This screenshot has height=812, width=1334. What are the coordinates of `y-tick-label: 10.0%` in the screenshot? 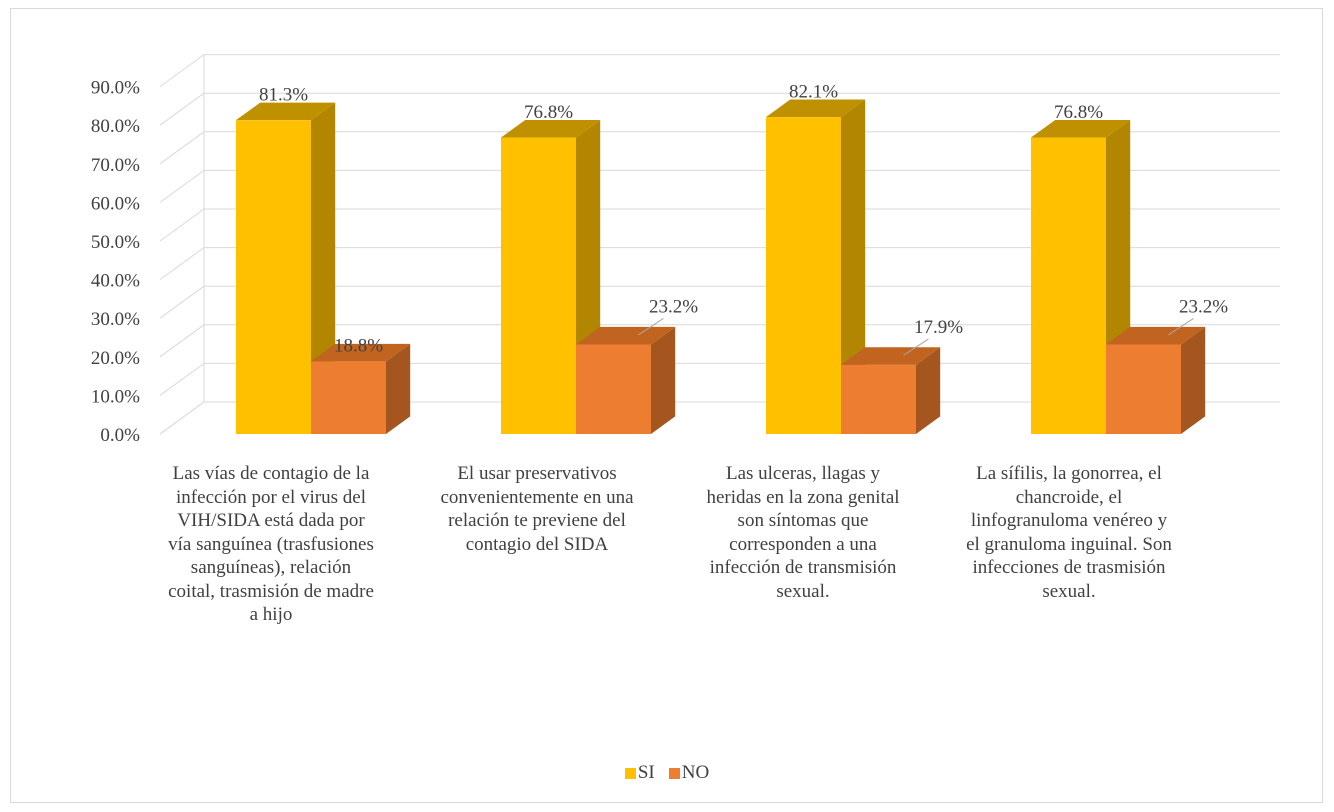 It's located at (115, 396).